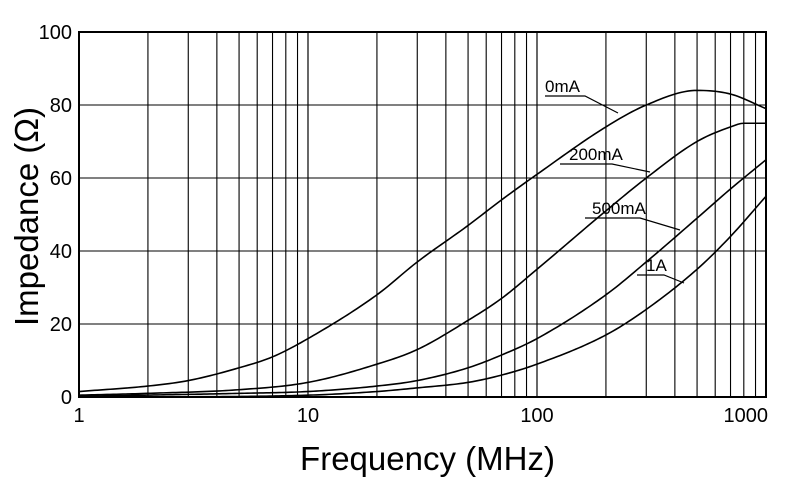 The width and height of the screenshot is (785, 481). Describe the element at coordinates (563, 86) in the screenshot. I see `curve-label-0ma: 0mA` at that location.